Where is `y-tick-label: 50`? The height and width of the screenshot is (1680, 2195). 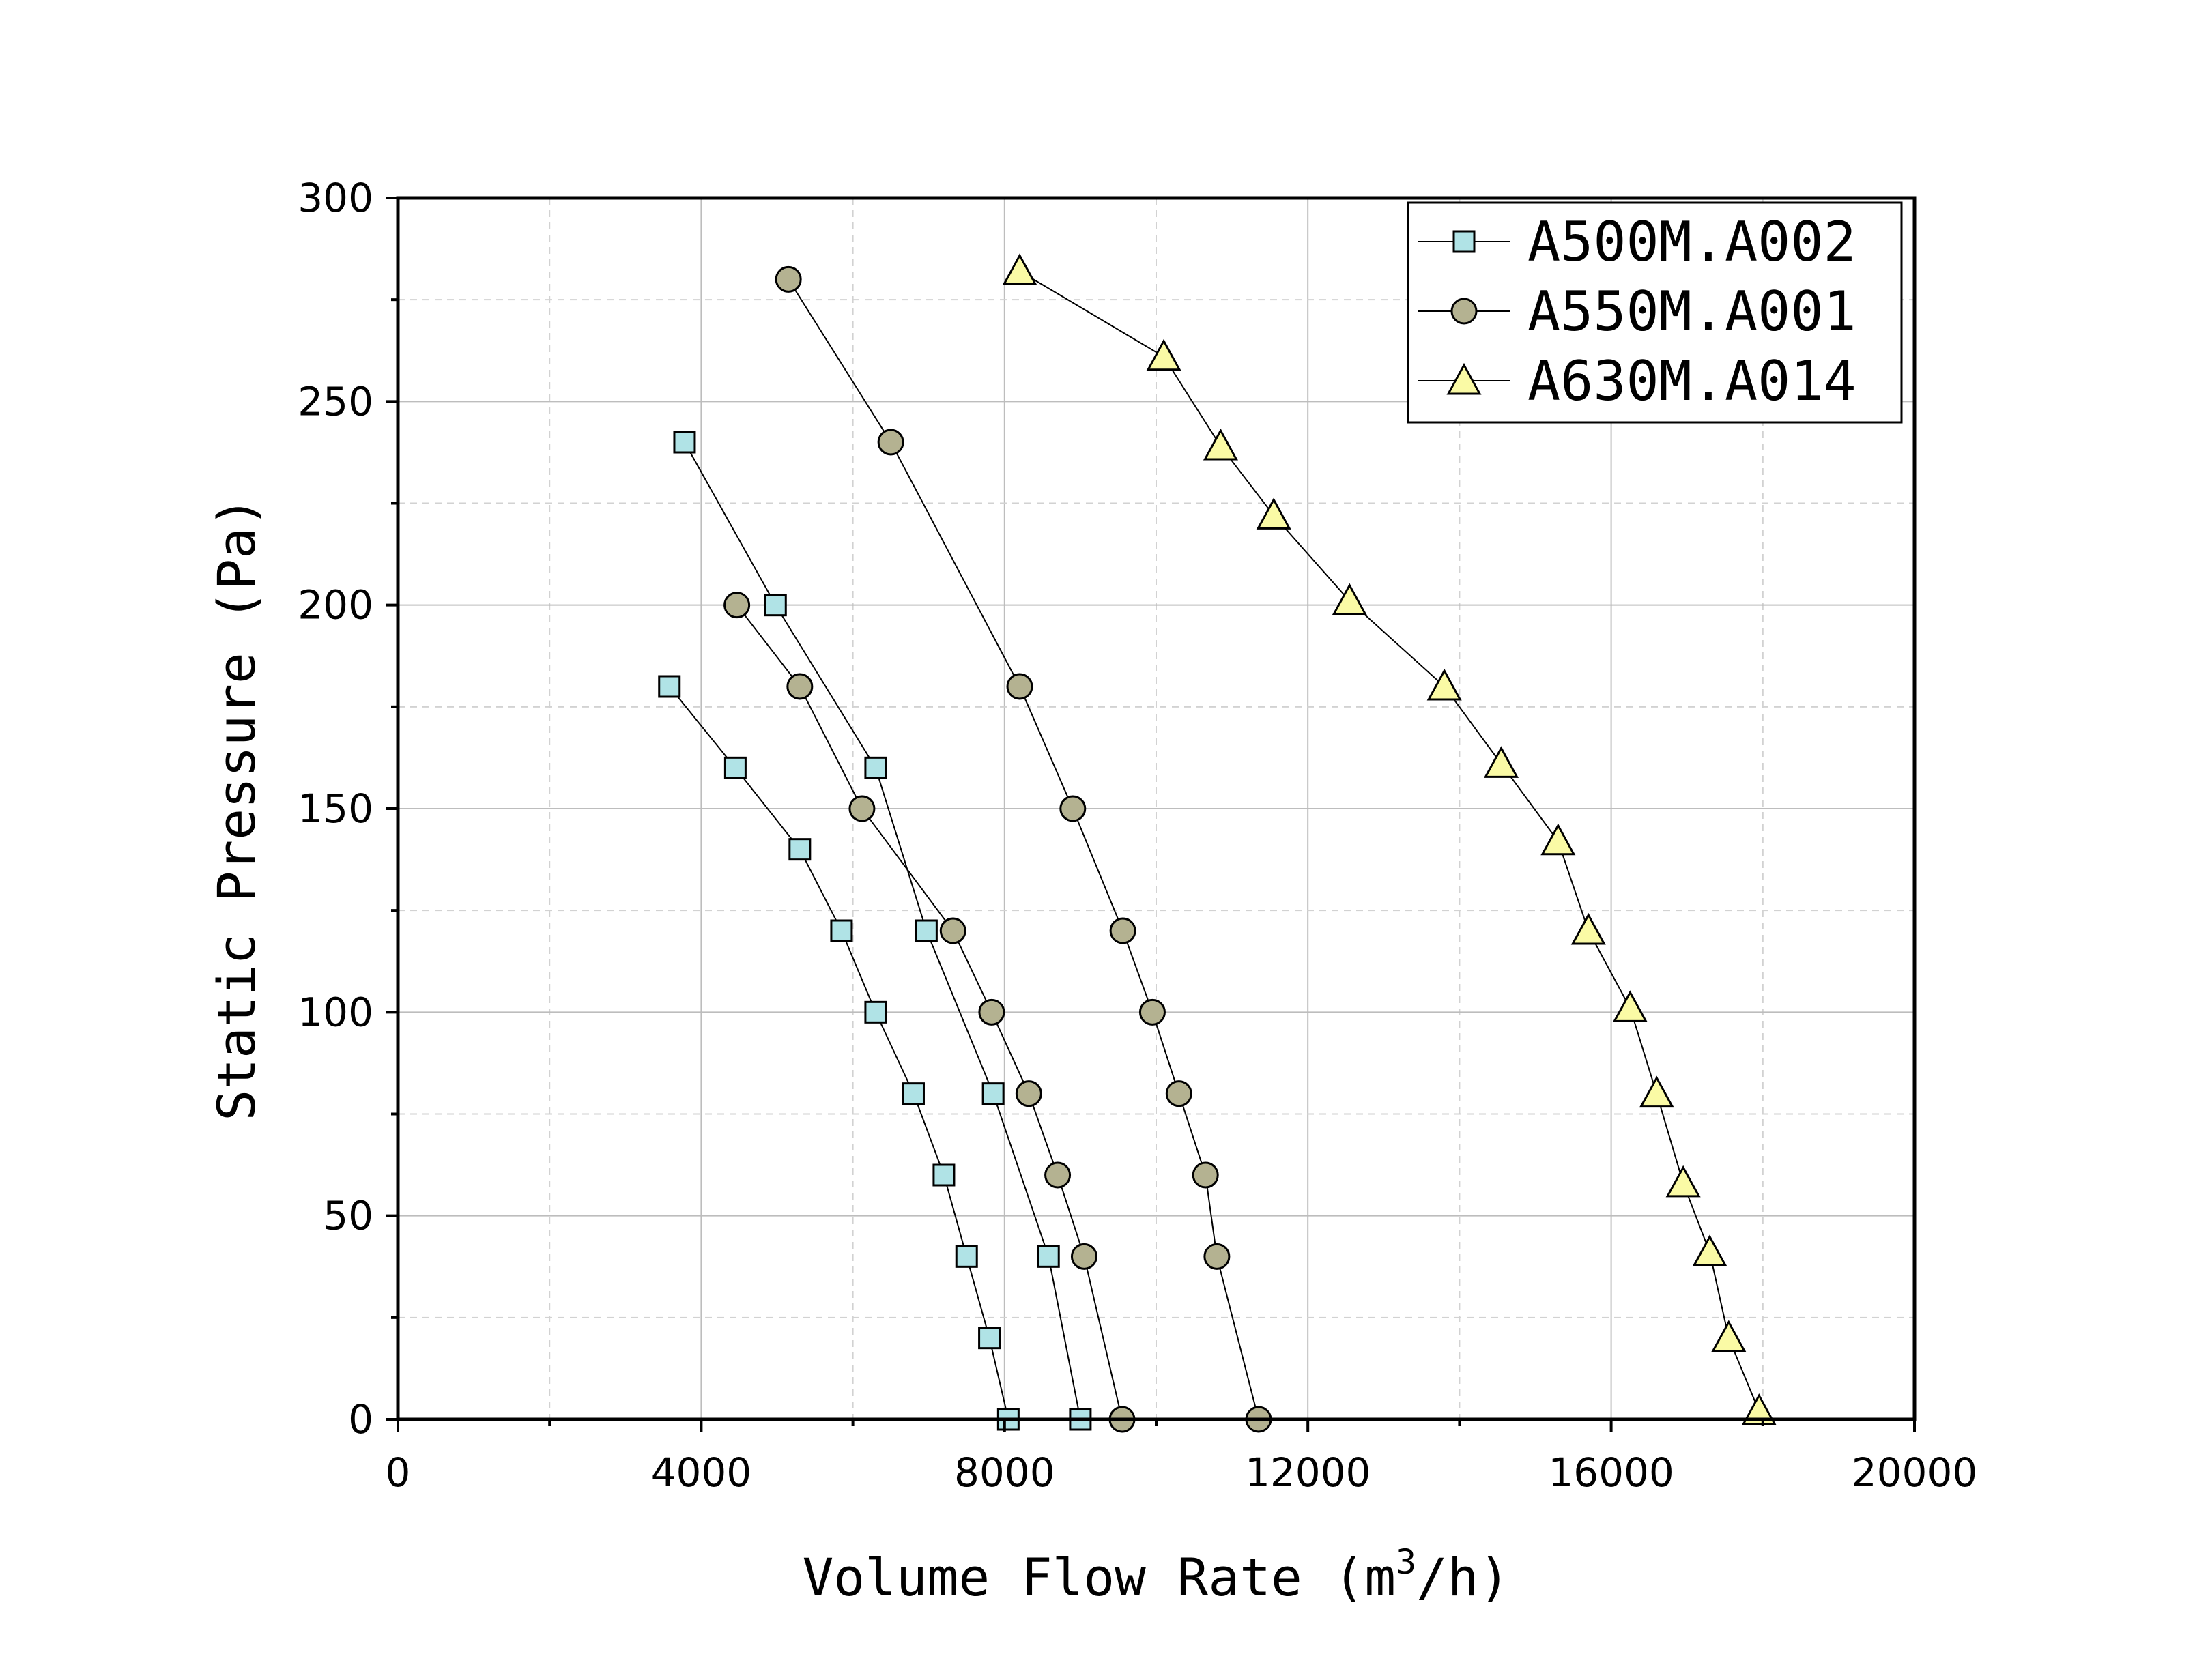 y-tick-label: 50 is located at coordinates (348, 1216).